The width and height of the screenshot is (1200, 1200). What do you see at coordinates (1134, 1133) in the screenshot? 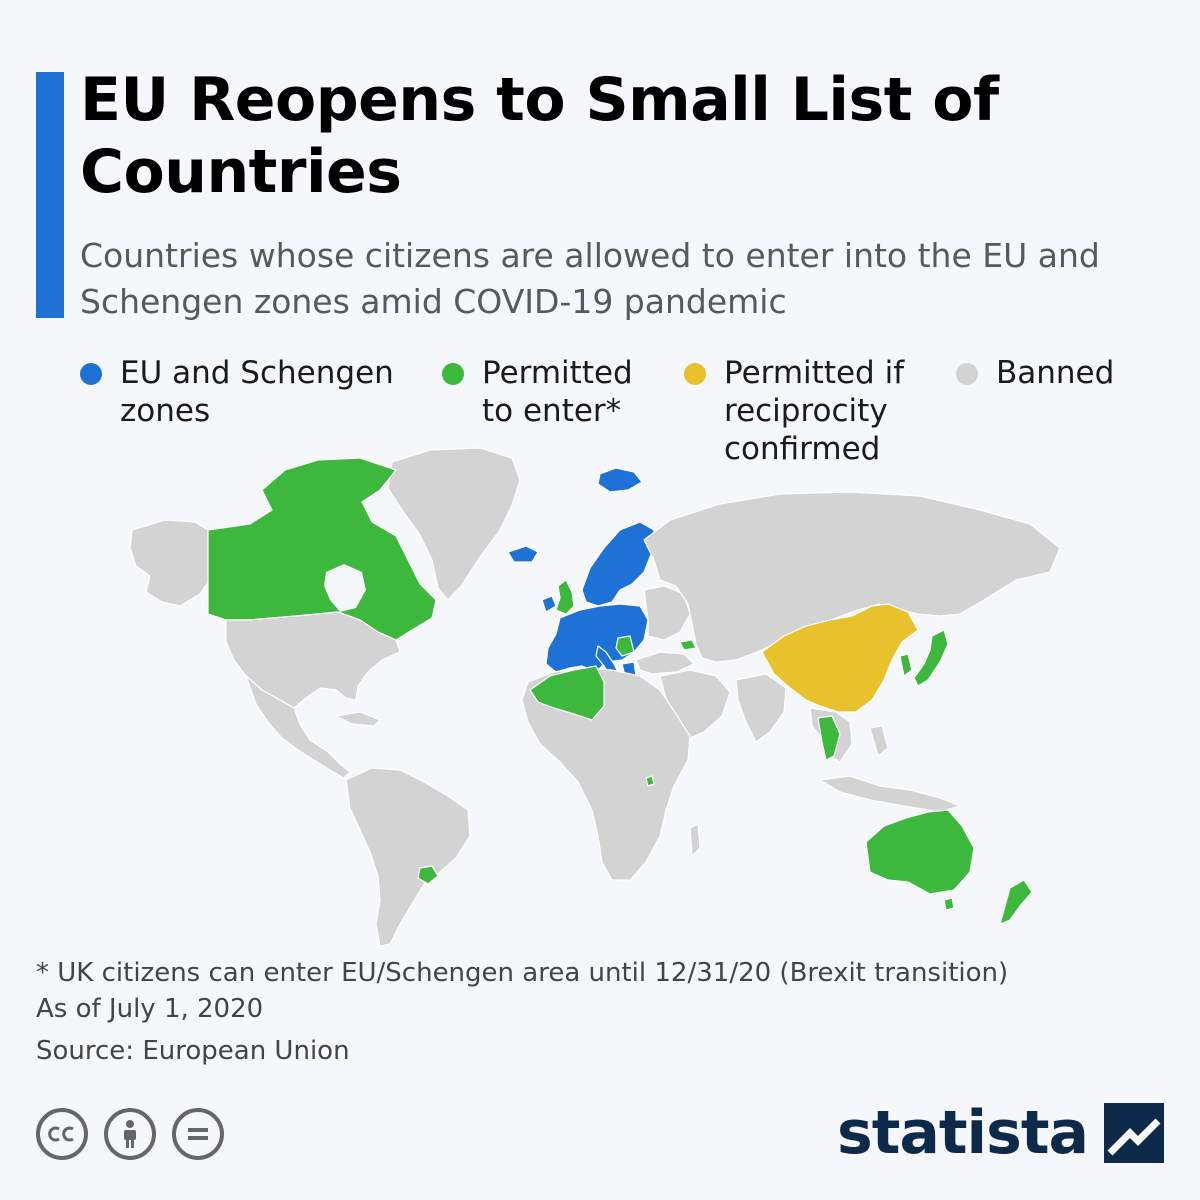
I see `statista-mark-icon` at bounding box center [1134, 1133].